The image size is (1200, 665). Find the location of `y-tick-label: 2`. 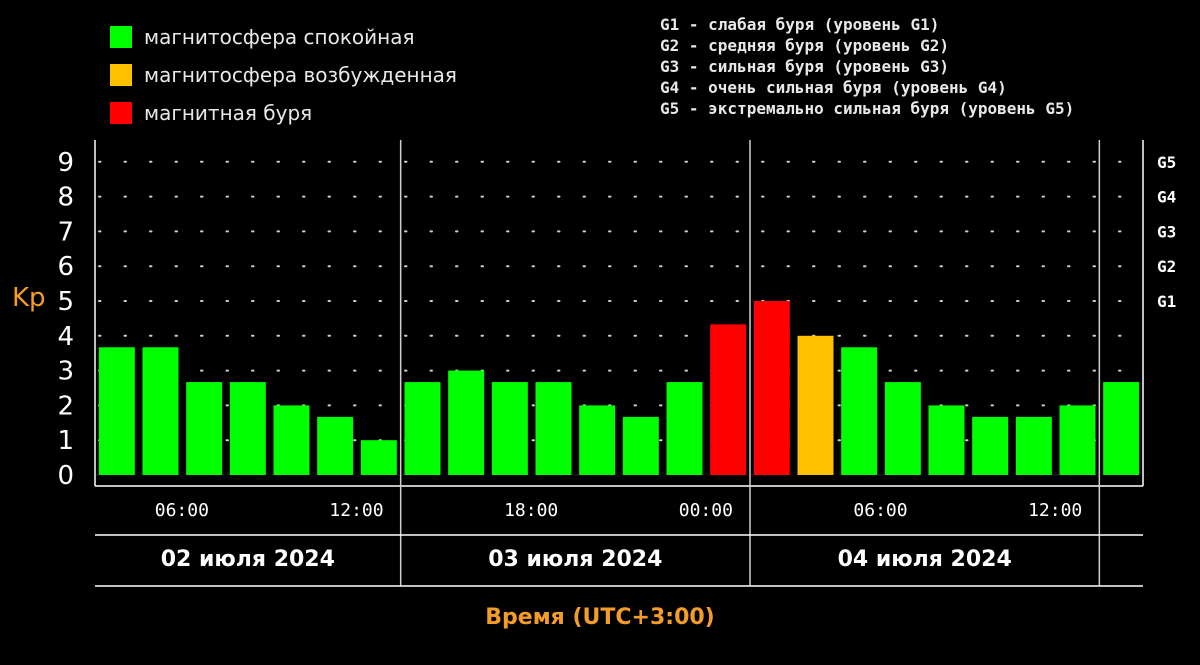

y-tick-label: 2 is located at coordinates (65, 406).